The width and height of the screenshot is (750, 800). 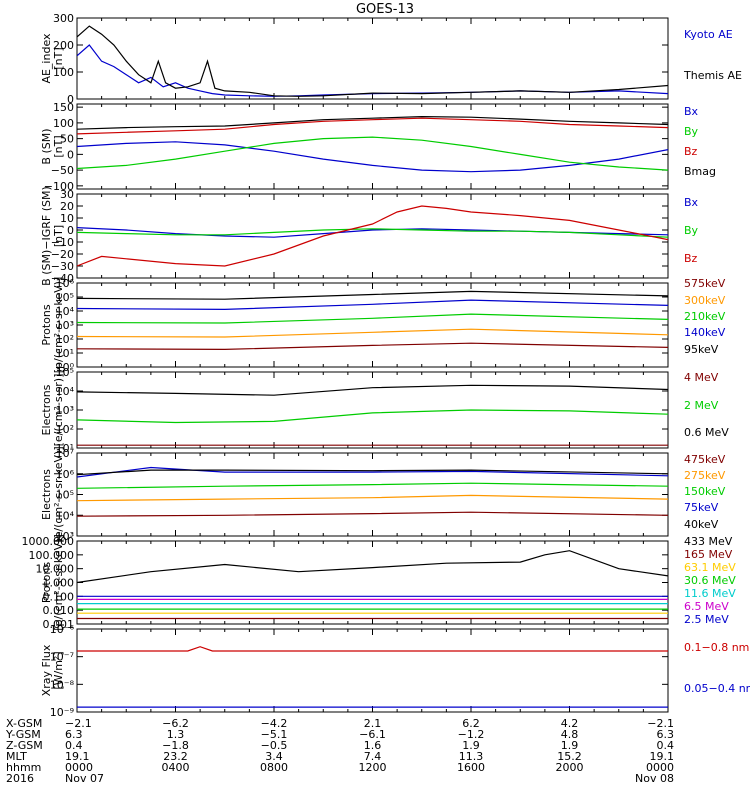 I want to click on y-axis-label: AE_index, so click(x=46, y=58).